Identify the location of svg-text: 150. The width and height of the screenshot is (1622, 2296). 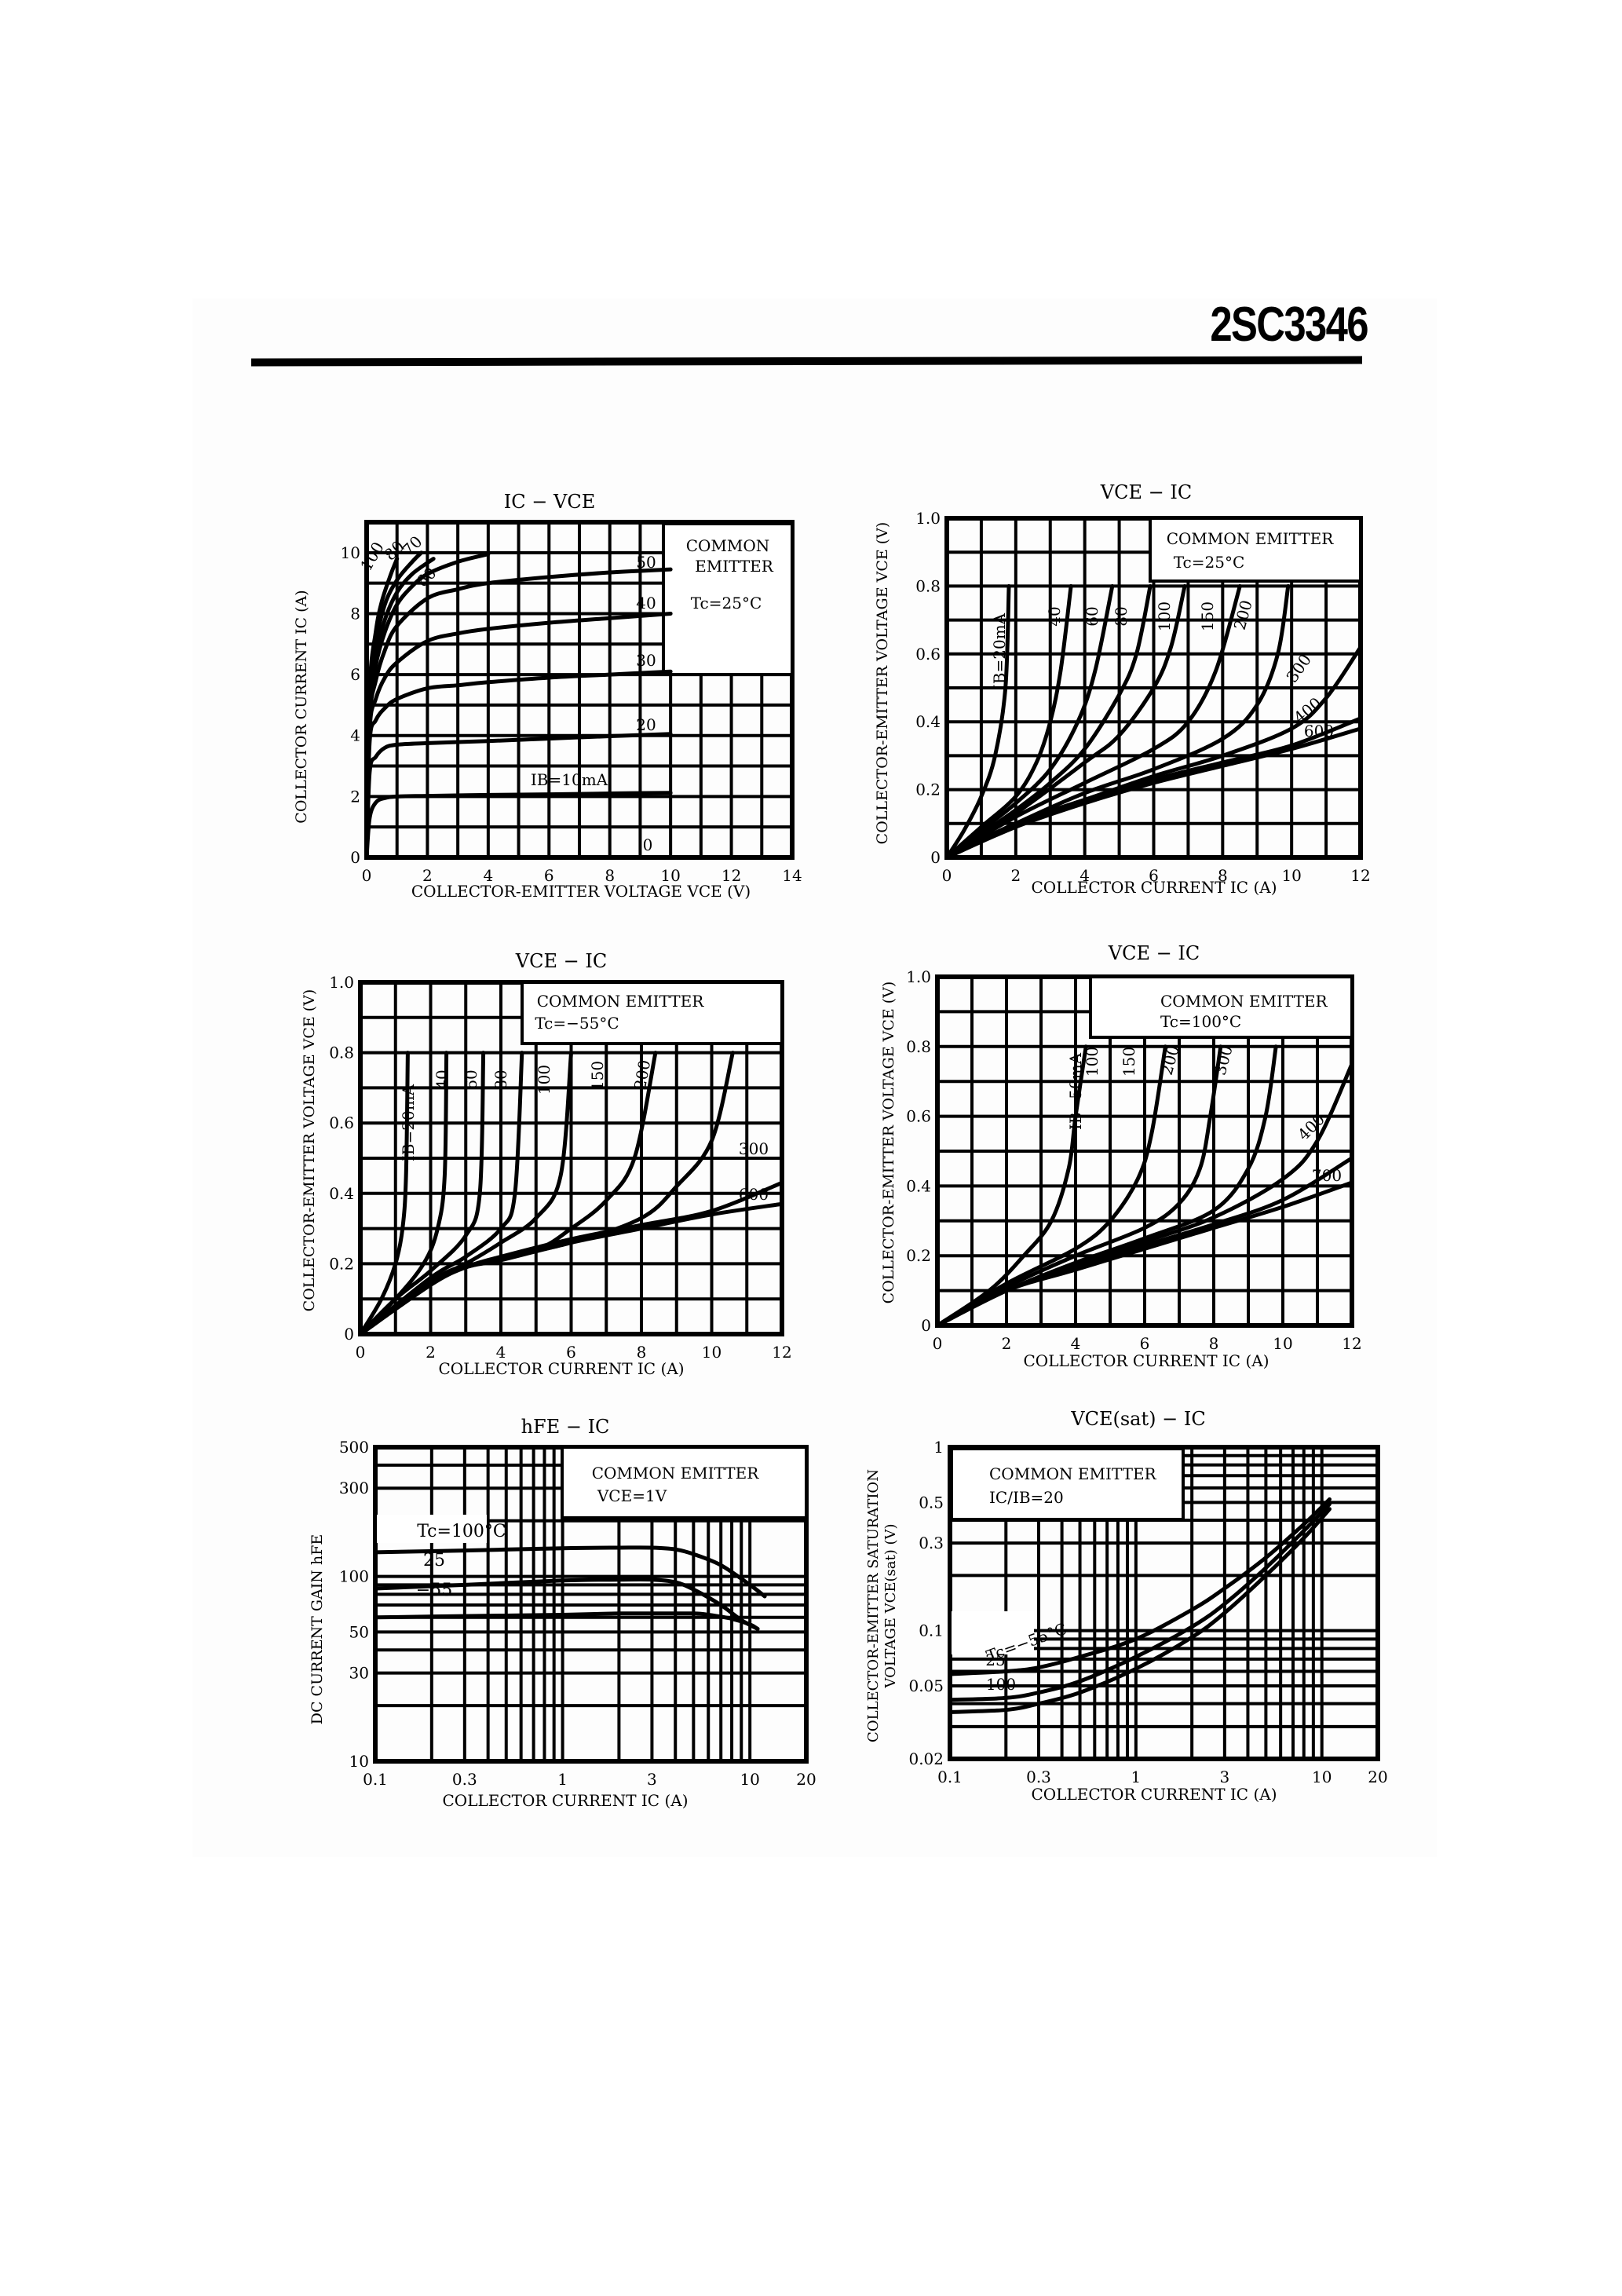
(597, 1076).